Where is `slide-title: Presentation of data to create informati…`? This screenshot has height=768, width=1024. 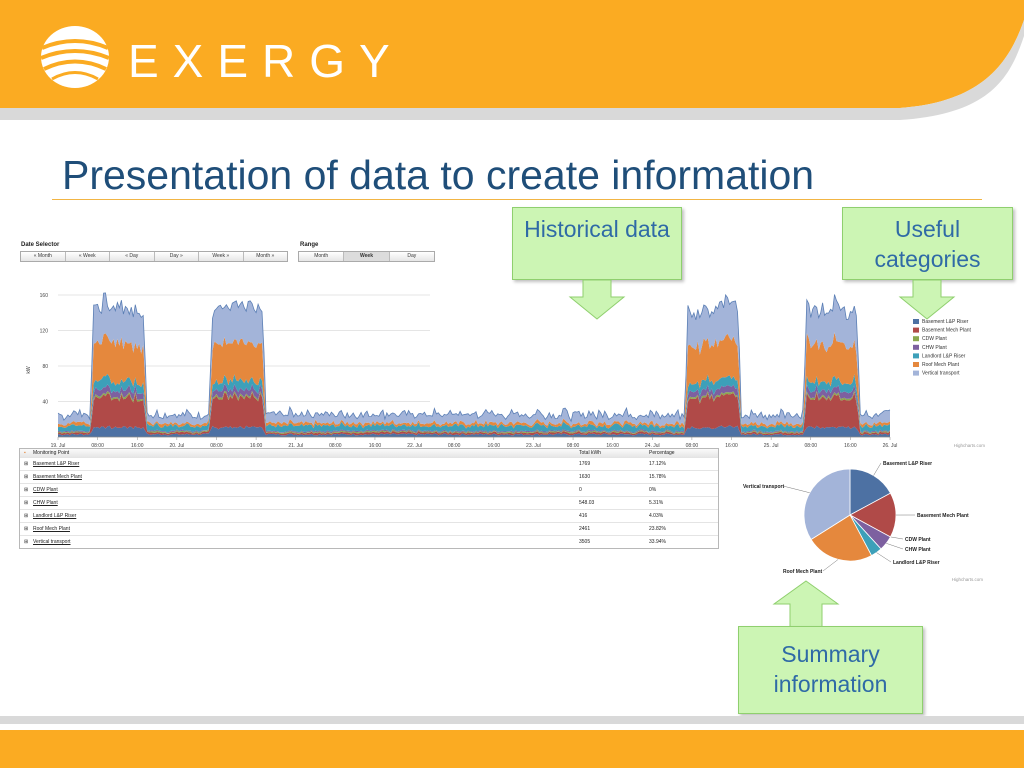 slide-title: Presentation of data to create informati… is located at coordinates (438, 175).